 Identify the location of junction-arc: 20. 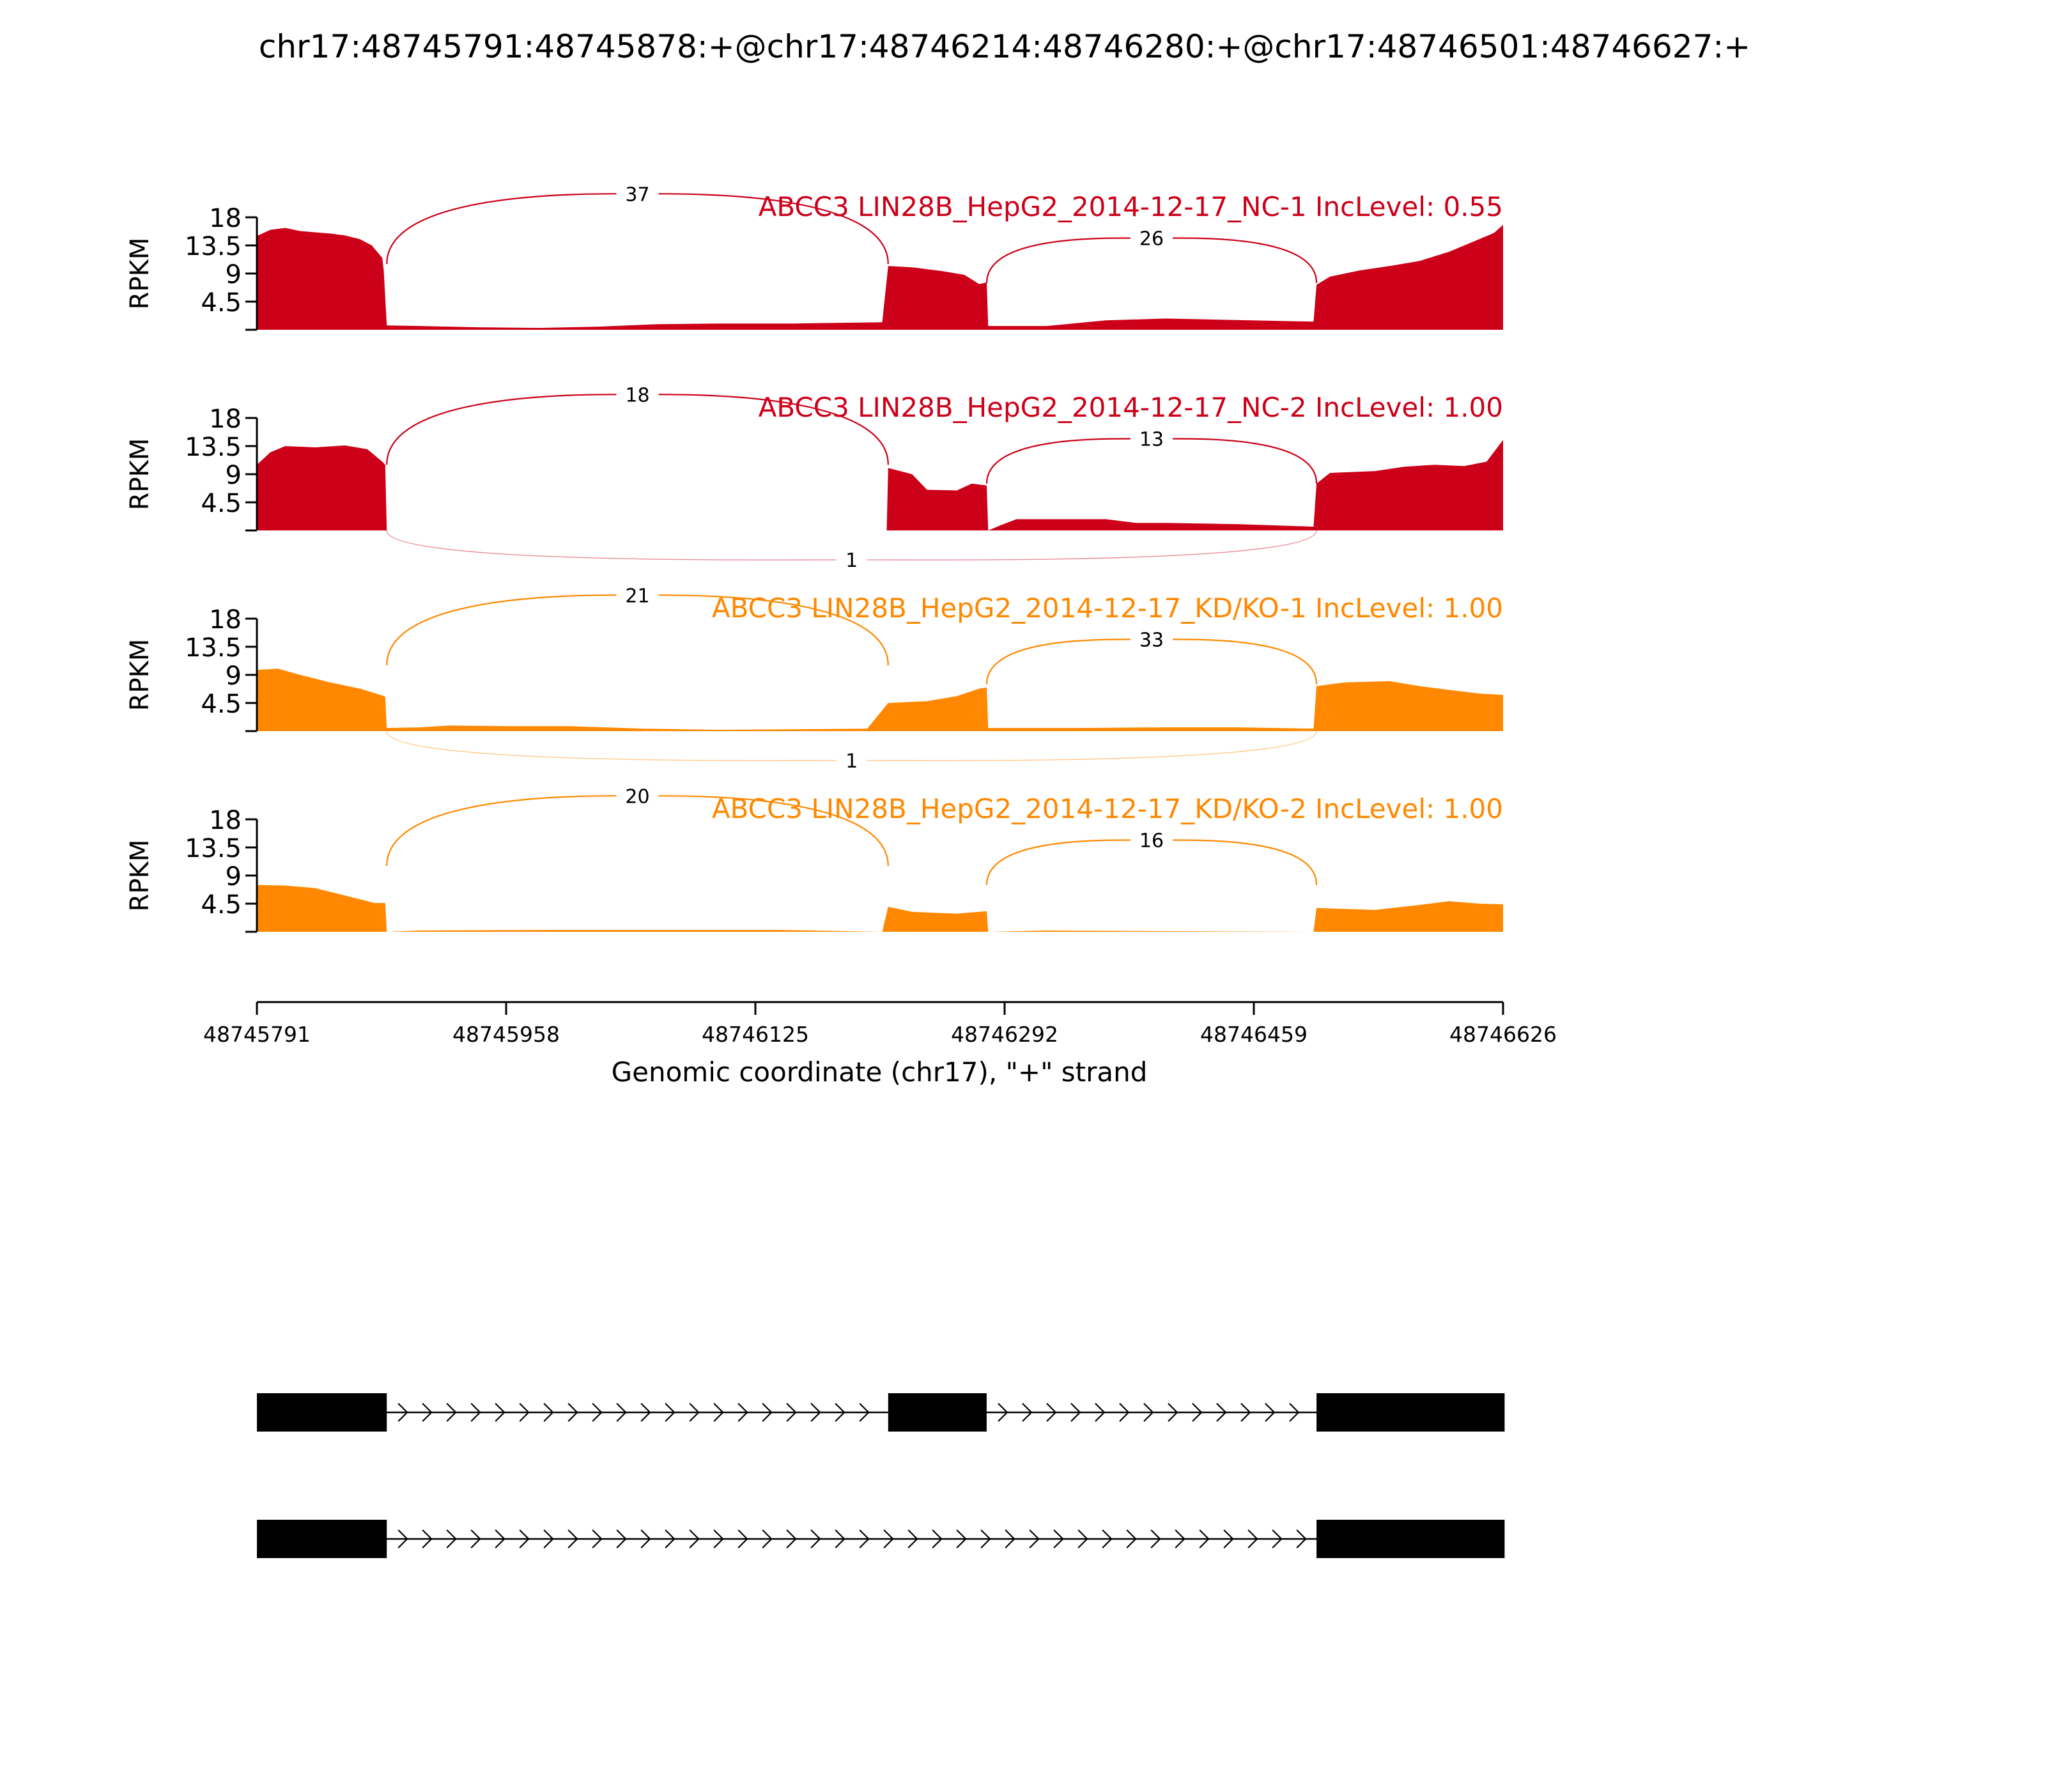
(637, 824).